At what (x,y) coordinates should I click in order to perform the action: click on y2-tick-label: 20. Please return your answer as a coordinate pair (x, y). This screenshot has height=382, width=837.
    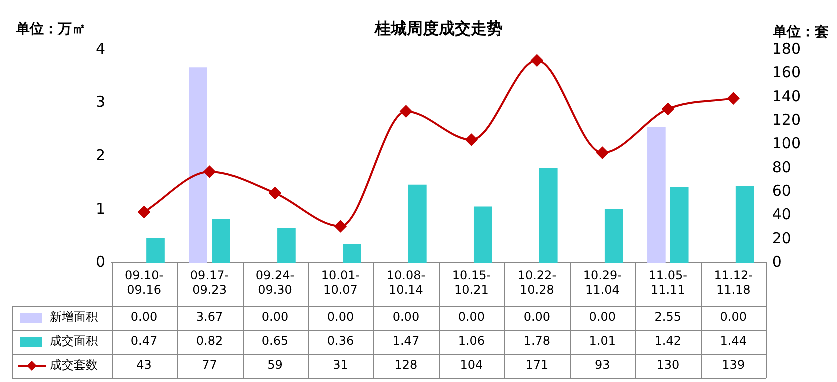
    Looking at the image, I should click on (782, 238).